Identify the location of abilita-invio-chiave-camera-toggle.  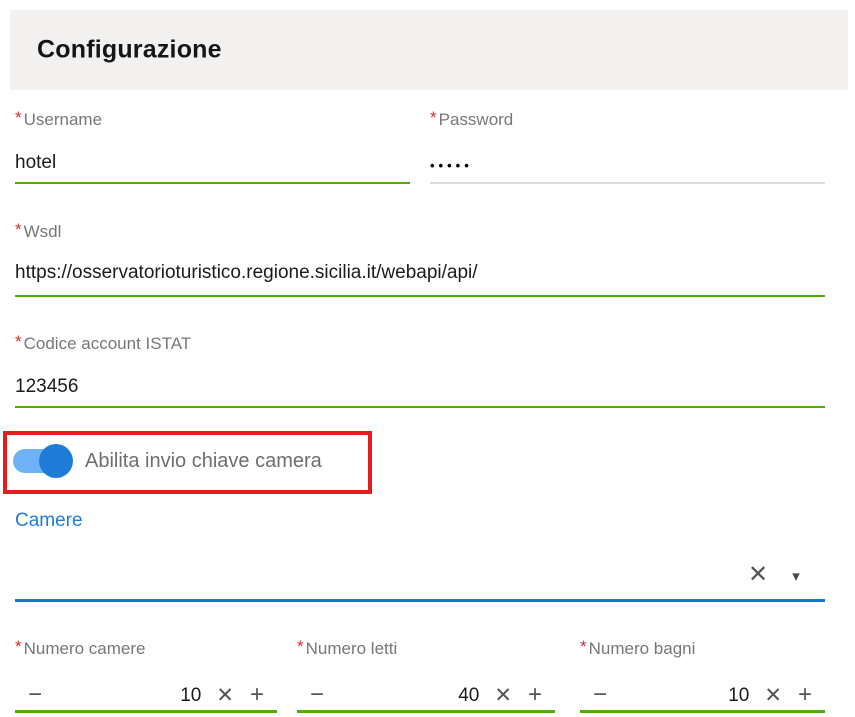
(43, 461).